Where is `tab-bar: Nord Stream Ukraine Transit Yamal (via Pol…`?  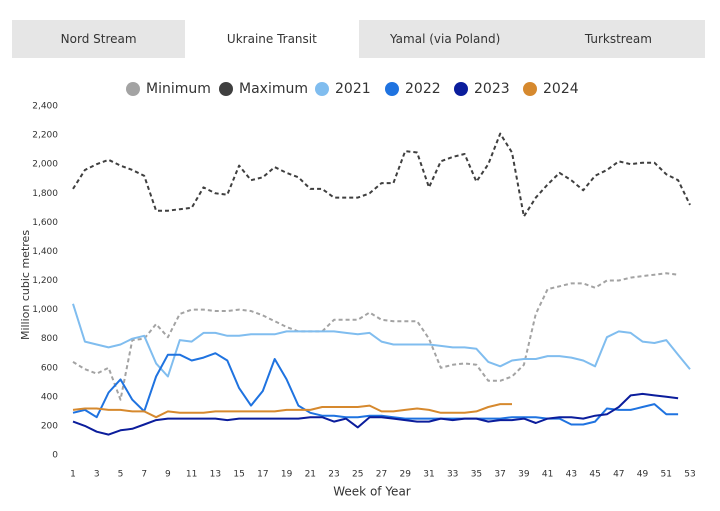
tab-bar: Nord Stream Ukraine Transit Yamal (via Pol… is located at coordinates (358, 39).